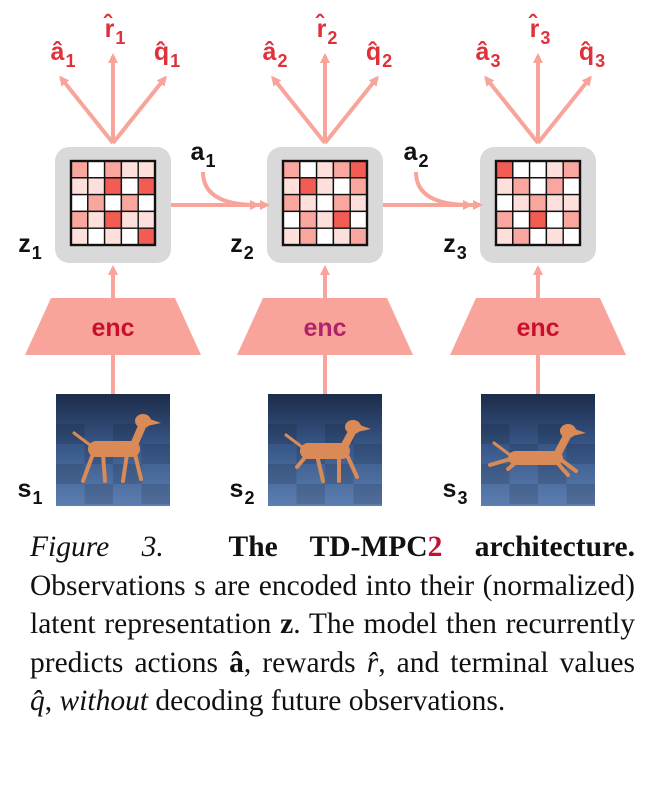 The width and height of the screenshot is (669, 787). What do you see at coordinates (435, 547) in the screenshot?
I see `title-accent: 2` at bounding box center [435, 547].